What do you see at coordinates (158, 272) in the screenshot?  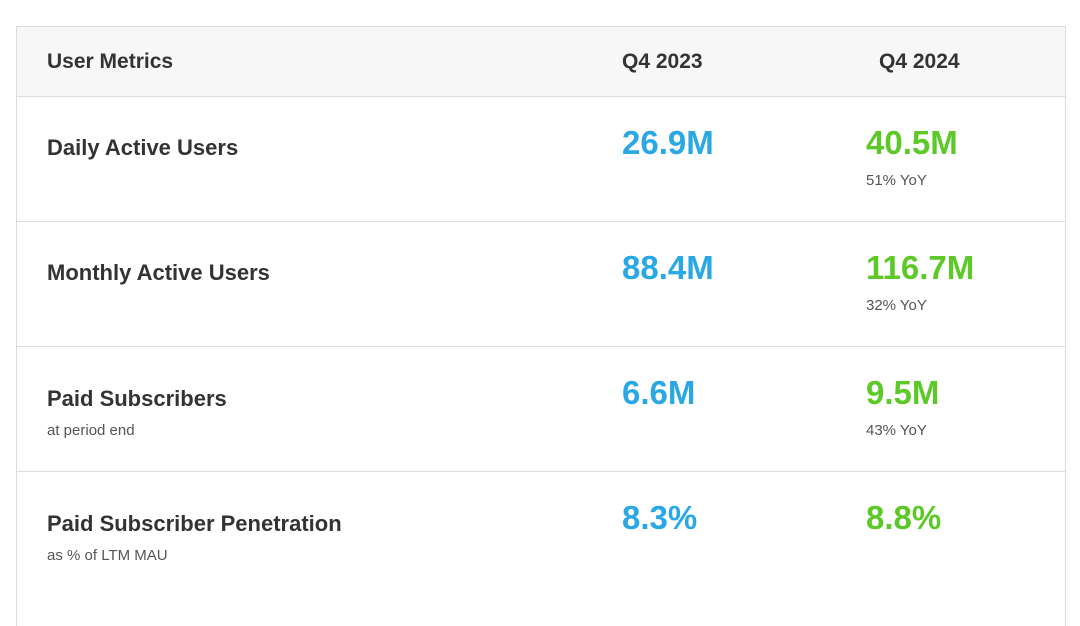 I see `metric-label: Monthly Active Users` at bounding box center [158, 272].